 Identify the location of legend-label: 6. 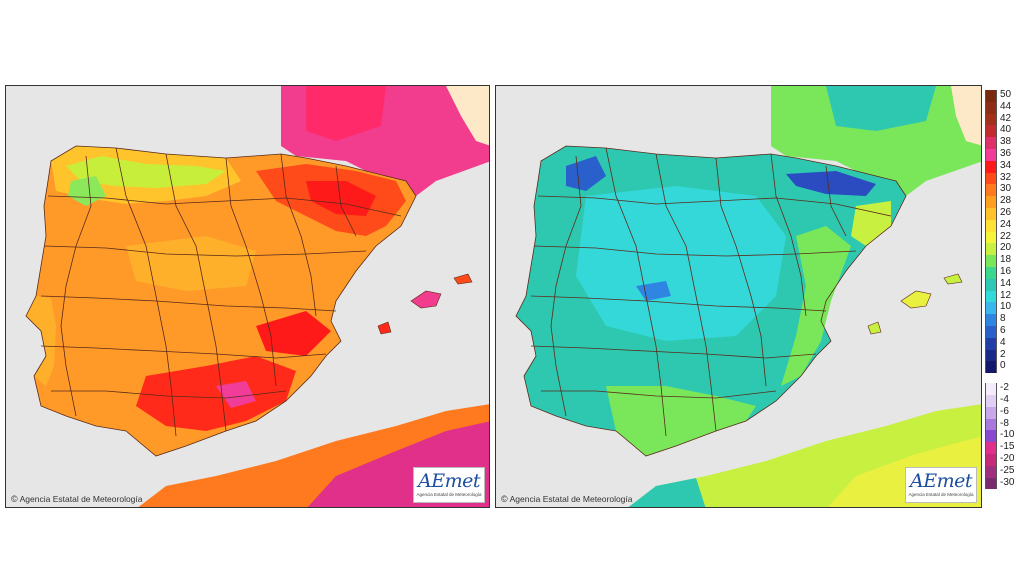
(1003, 330).